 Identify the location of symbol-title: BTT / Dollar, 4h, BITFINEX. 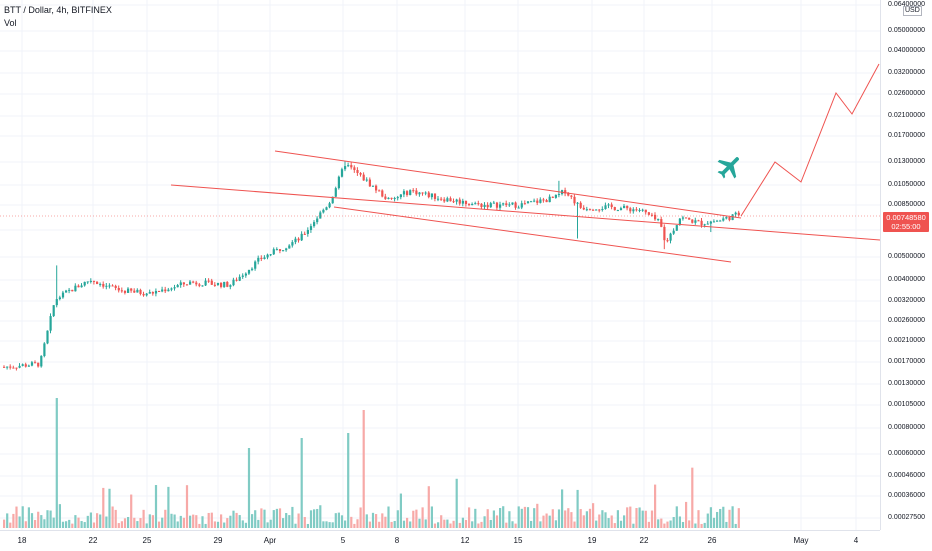
(58, 10).